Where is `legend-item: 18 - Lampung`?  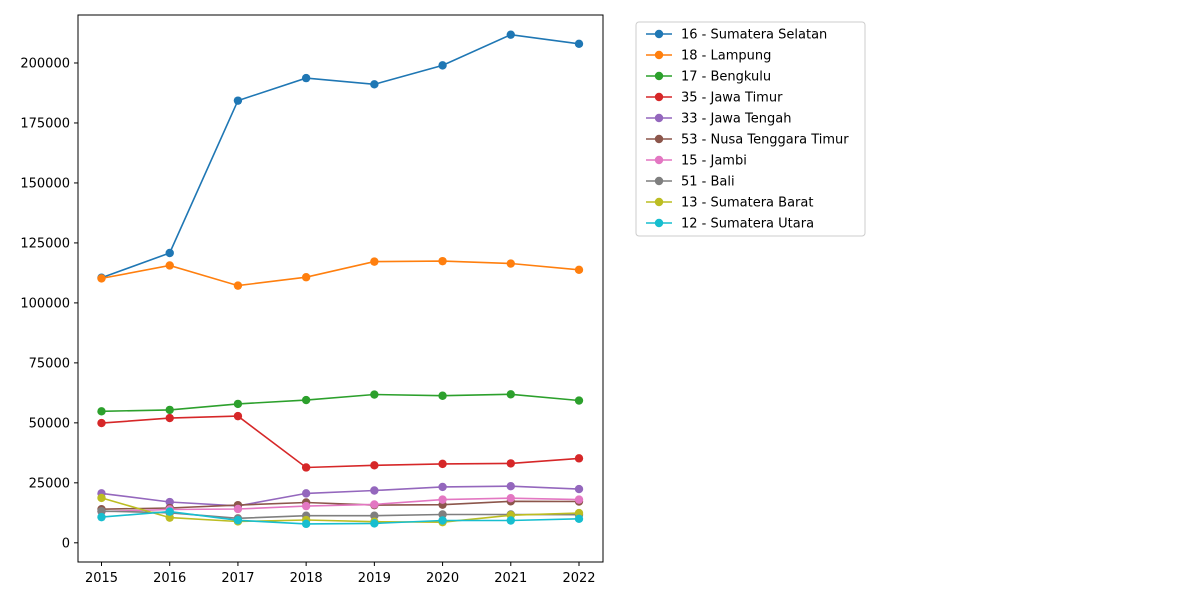 legend-item: 18 - Lampung is located at coordinates (708, 56).